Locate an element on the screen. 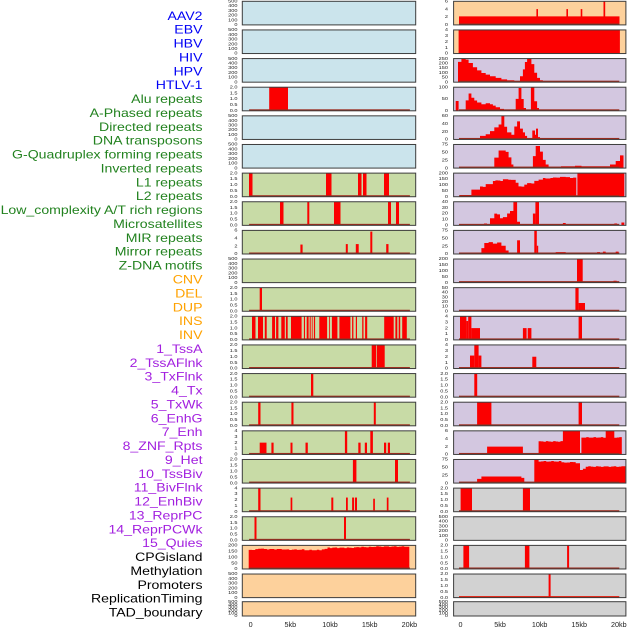 Image resolution: width=630 pixels, height=630 pixels. svg-text: 10 is located at coordinates (445, 220).